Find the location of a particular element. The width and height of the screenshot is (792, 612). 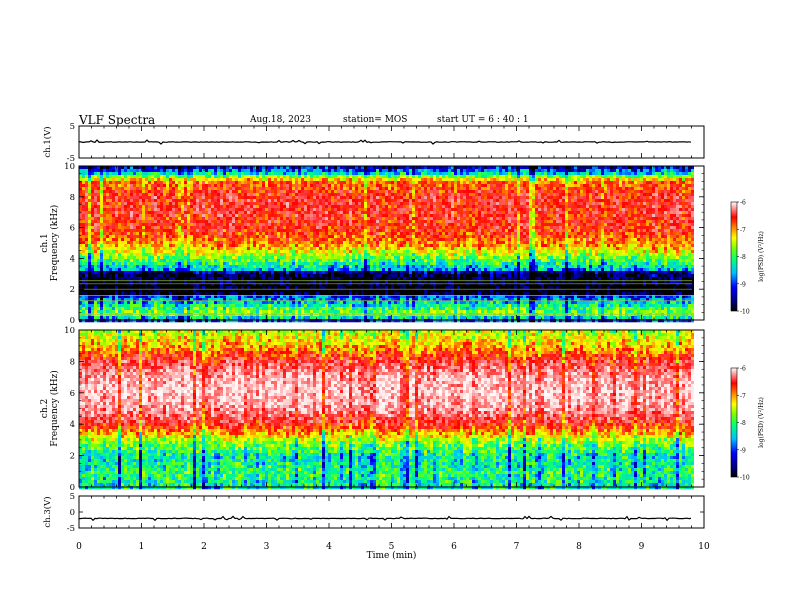

ch1-spectrogram-y-tick-label: 10 is located at coordinates (69, 167).